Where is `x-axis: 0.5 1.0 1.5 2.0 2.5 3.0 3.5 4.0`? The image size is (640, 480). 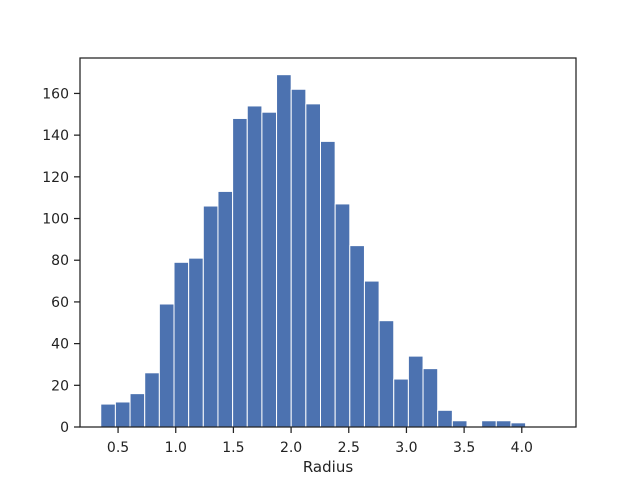 x-axis: 0.5 1.0 1.5 2.0 2.5 3.0 3.5 4.0 is located at coordinates (320, 441).